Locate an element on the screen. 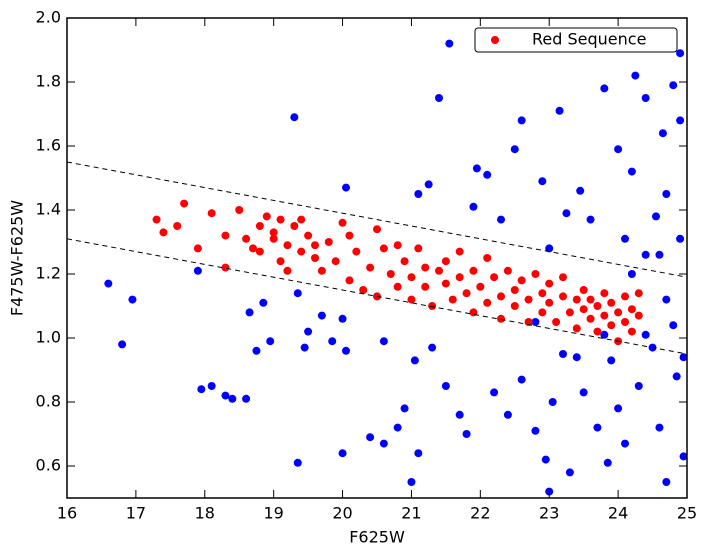  x-tick-label: 17 is located at coordinates (136, 513).